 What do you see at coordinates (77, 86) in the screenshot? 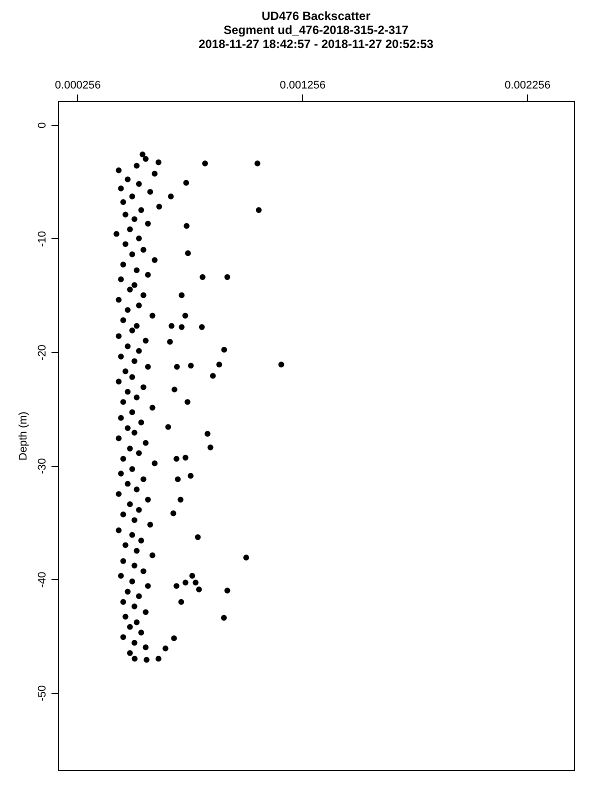
I see `x-tick-label: 0.000256` at bounding box center [77, 86].